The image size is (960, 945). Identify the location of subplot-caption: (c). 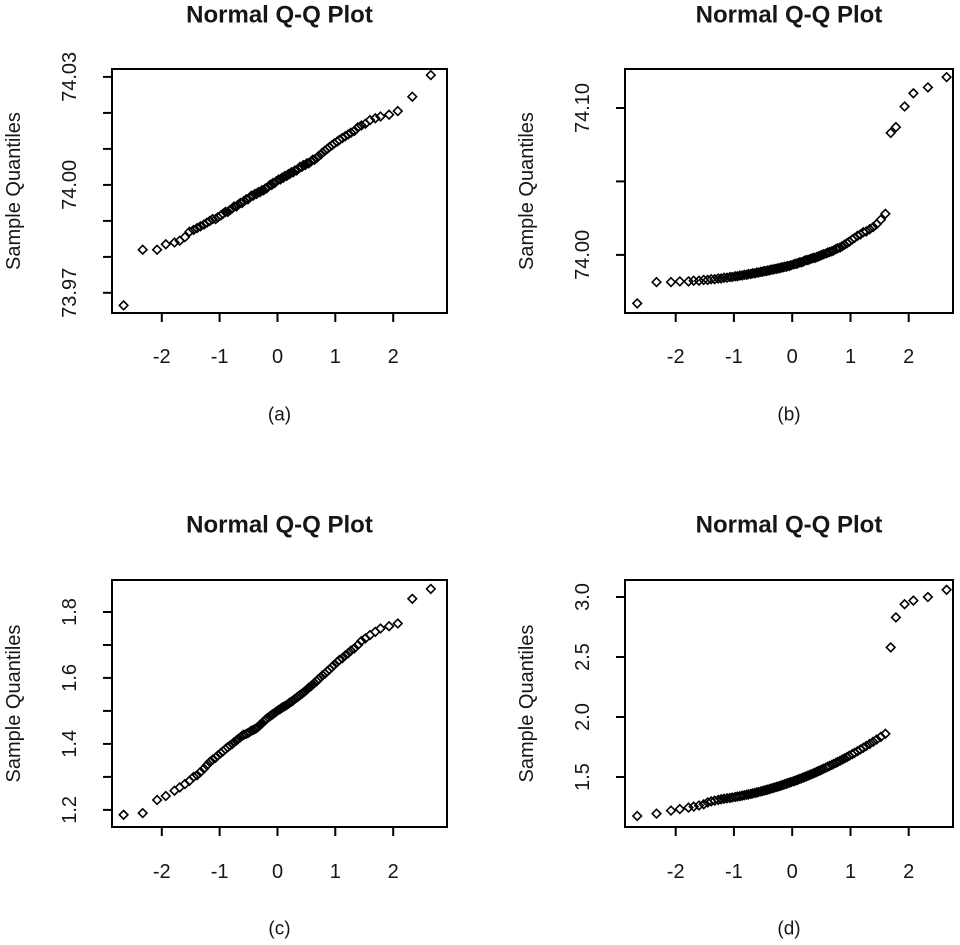
(279, 929).